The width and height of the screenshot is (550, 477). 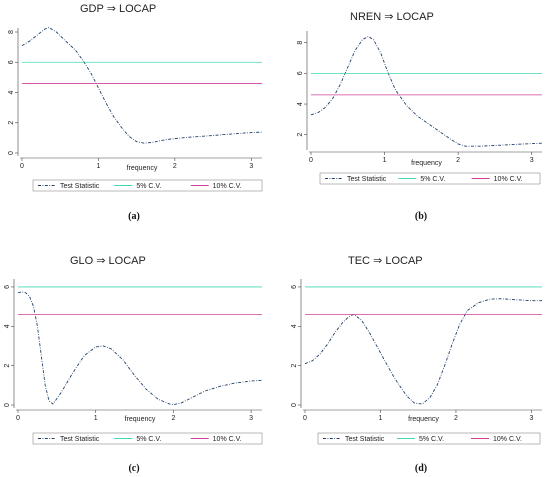 What do you see at coordinates (392, 17) in the screenshot?
I see `chart-title: NREN ⇒ LOCAP` at bounding box center [392, 17].